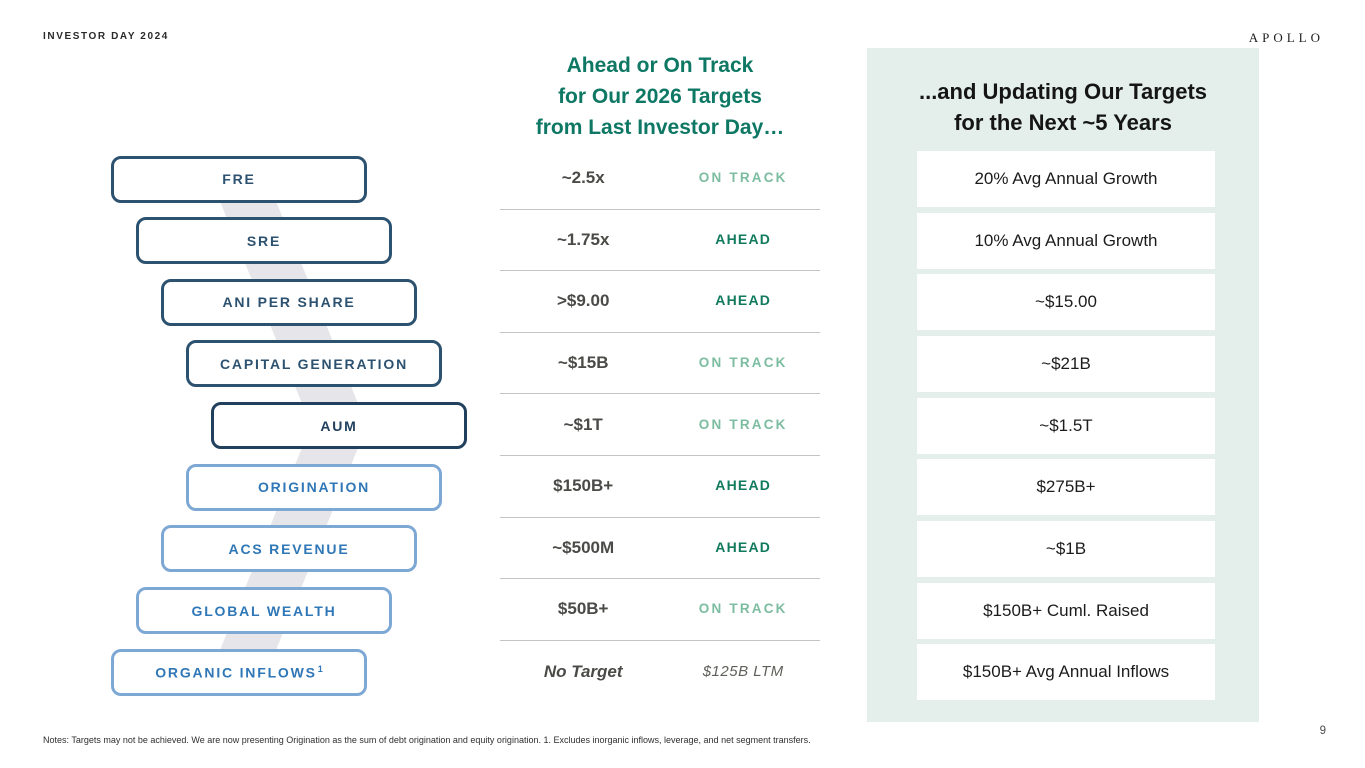 The image size is (1365, 768). I want to click on target-card-aum: ~$1.5T, so click(1066, 425).